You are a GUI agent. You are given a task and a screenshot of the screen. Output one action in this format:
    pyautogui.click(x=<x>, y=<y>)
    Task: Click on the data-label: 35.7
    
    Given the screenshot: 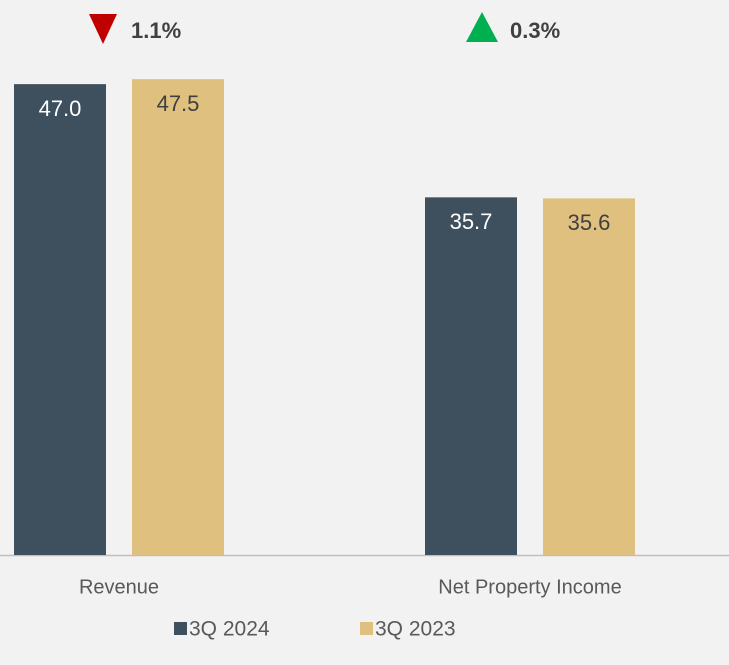 What is the action you would take?
    pyautogui.click(x=471, y=221)
    